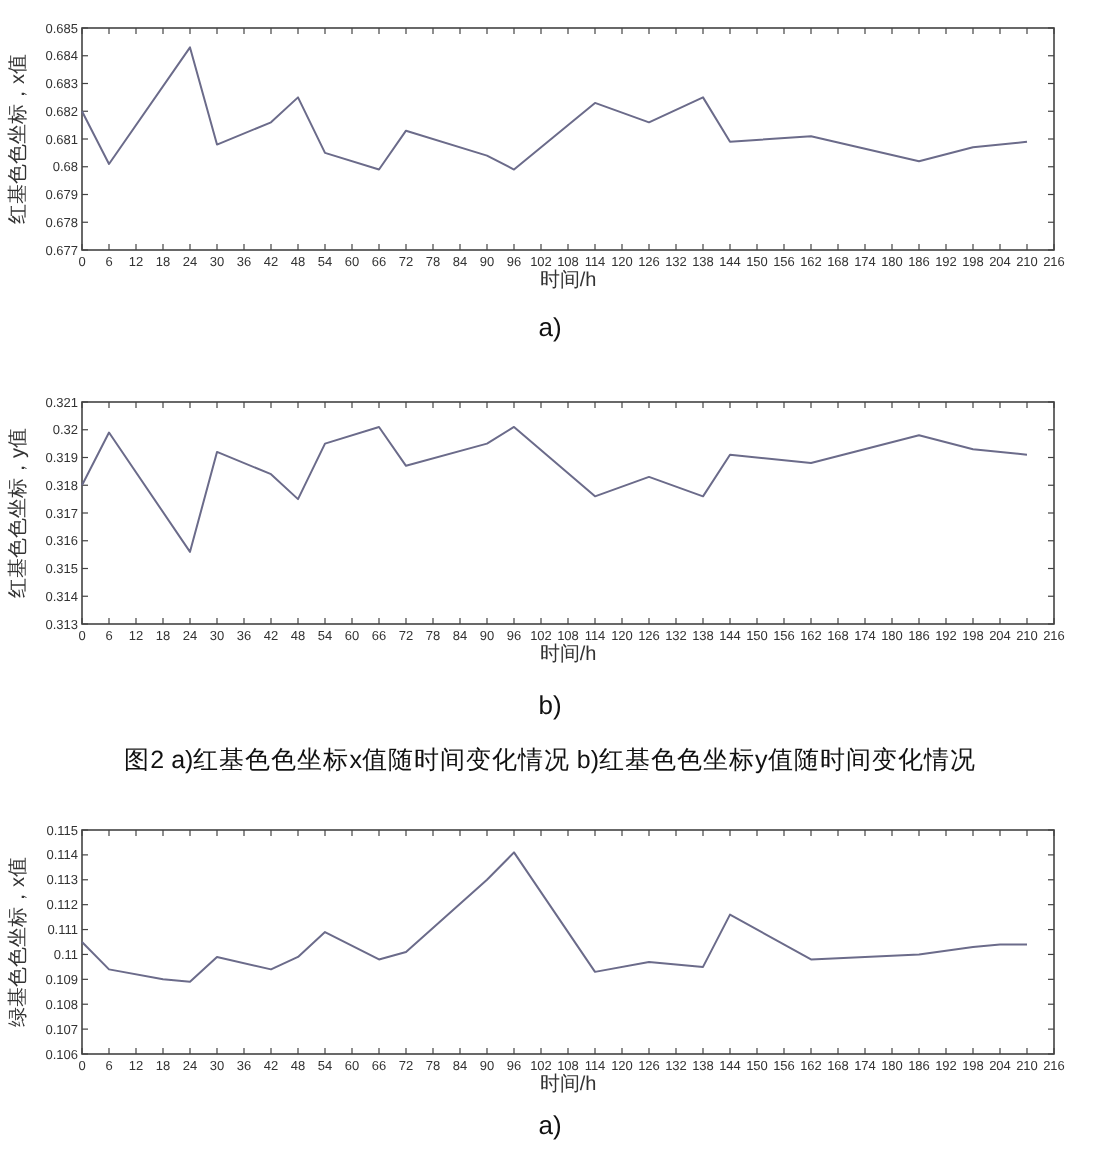  Describe the element at coordinates (550, 760) in the screenshot. I see `caption: 图2 a)红基色色坐标x值随时间变化情况 b)红基色色坐标y值随时间变化情况` at that location.